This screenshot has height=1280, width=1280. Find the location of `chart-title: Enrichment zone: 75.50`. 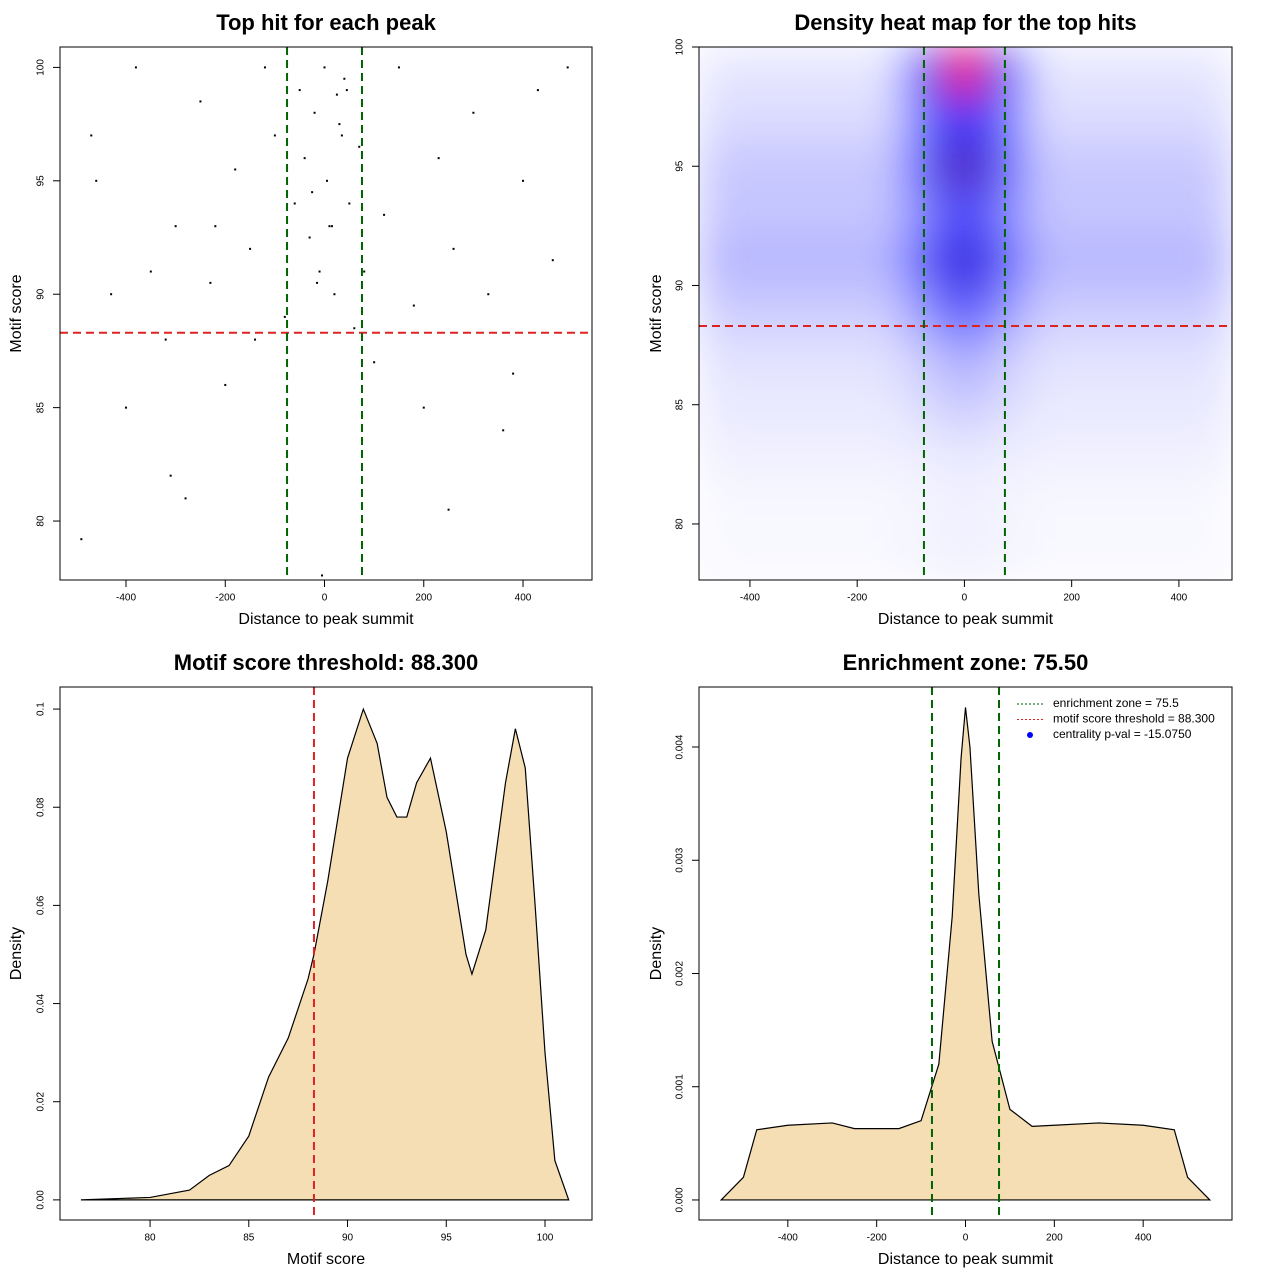

chart-title: Enrichment zone: 75.50 is located at coordinates (966, 662).